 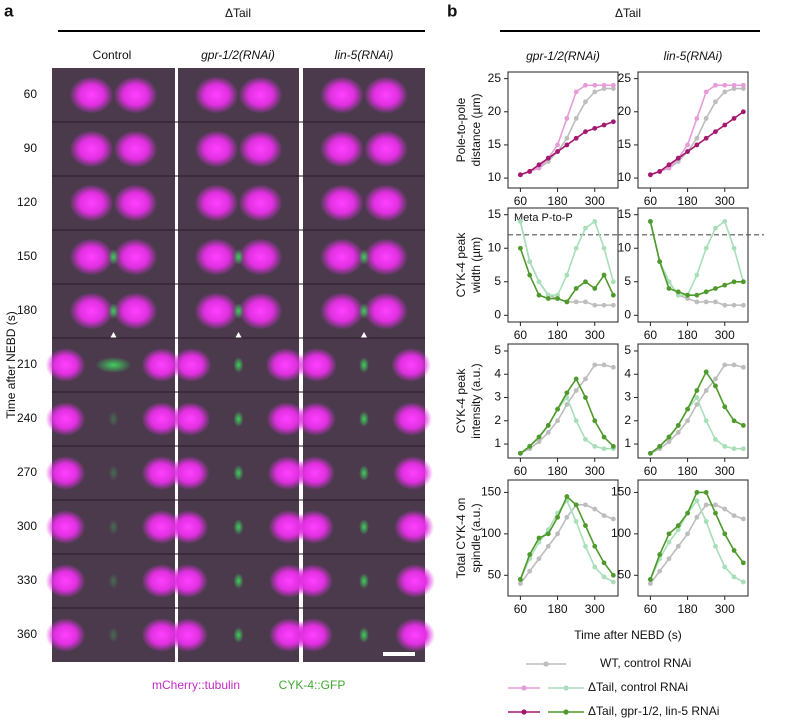 I want to click on x-tick-label: 180, so click(x=688, y=609).